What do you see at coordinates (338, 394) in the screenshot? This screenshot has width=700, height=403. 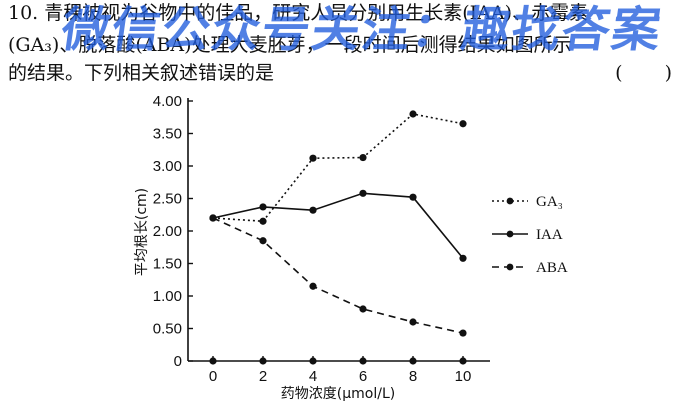 I see `x-axis-title: 药物浓度(μmol/L)` at bounding box center [338, 394].